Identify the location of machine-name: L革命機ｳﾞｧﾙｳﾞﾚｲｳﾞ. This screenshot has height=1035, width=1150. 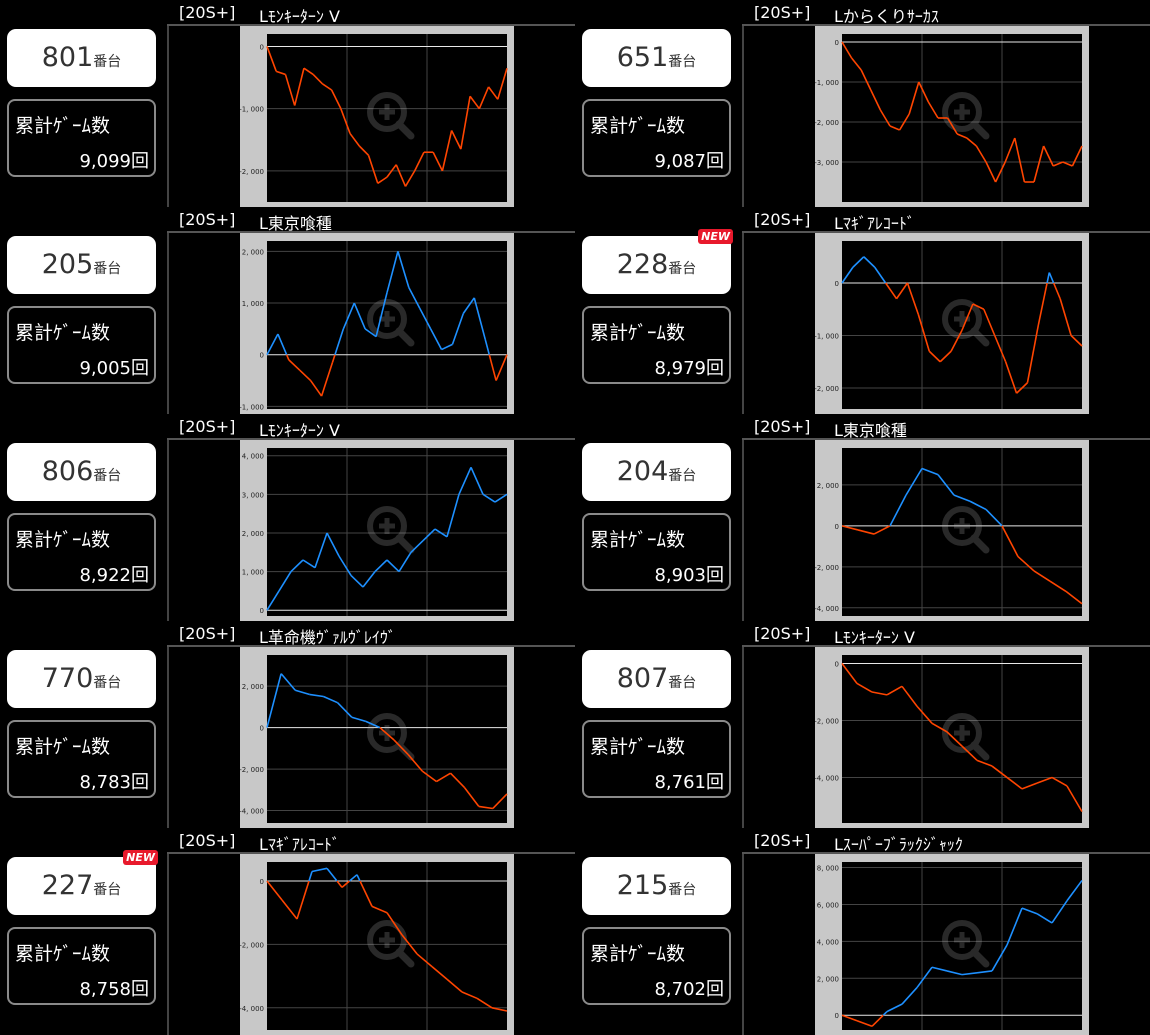
(327, 637).